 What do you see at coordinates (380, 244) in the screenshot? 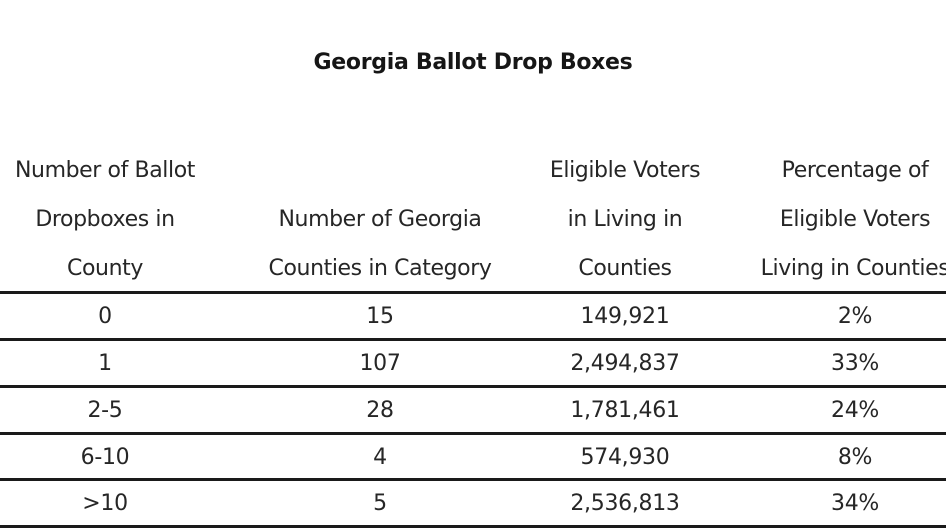
I see `column-header-counties: Number of Georgia Counties in Category` at bounding box center [380, 244].